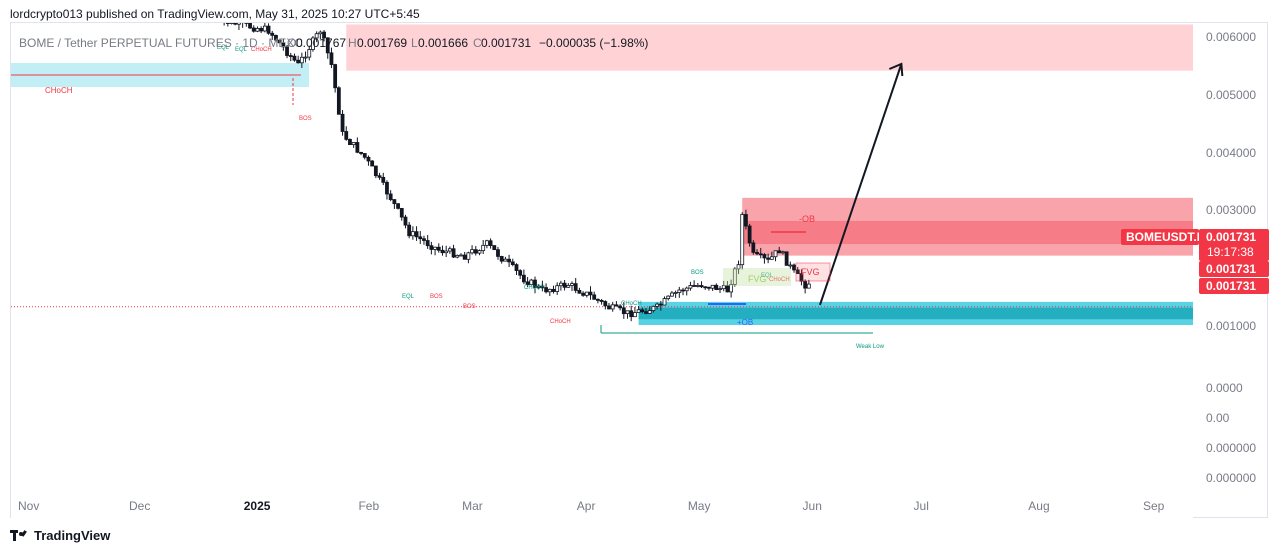  I want to click on time-tick: Sep, so click(1154, 506).